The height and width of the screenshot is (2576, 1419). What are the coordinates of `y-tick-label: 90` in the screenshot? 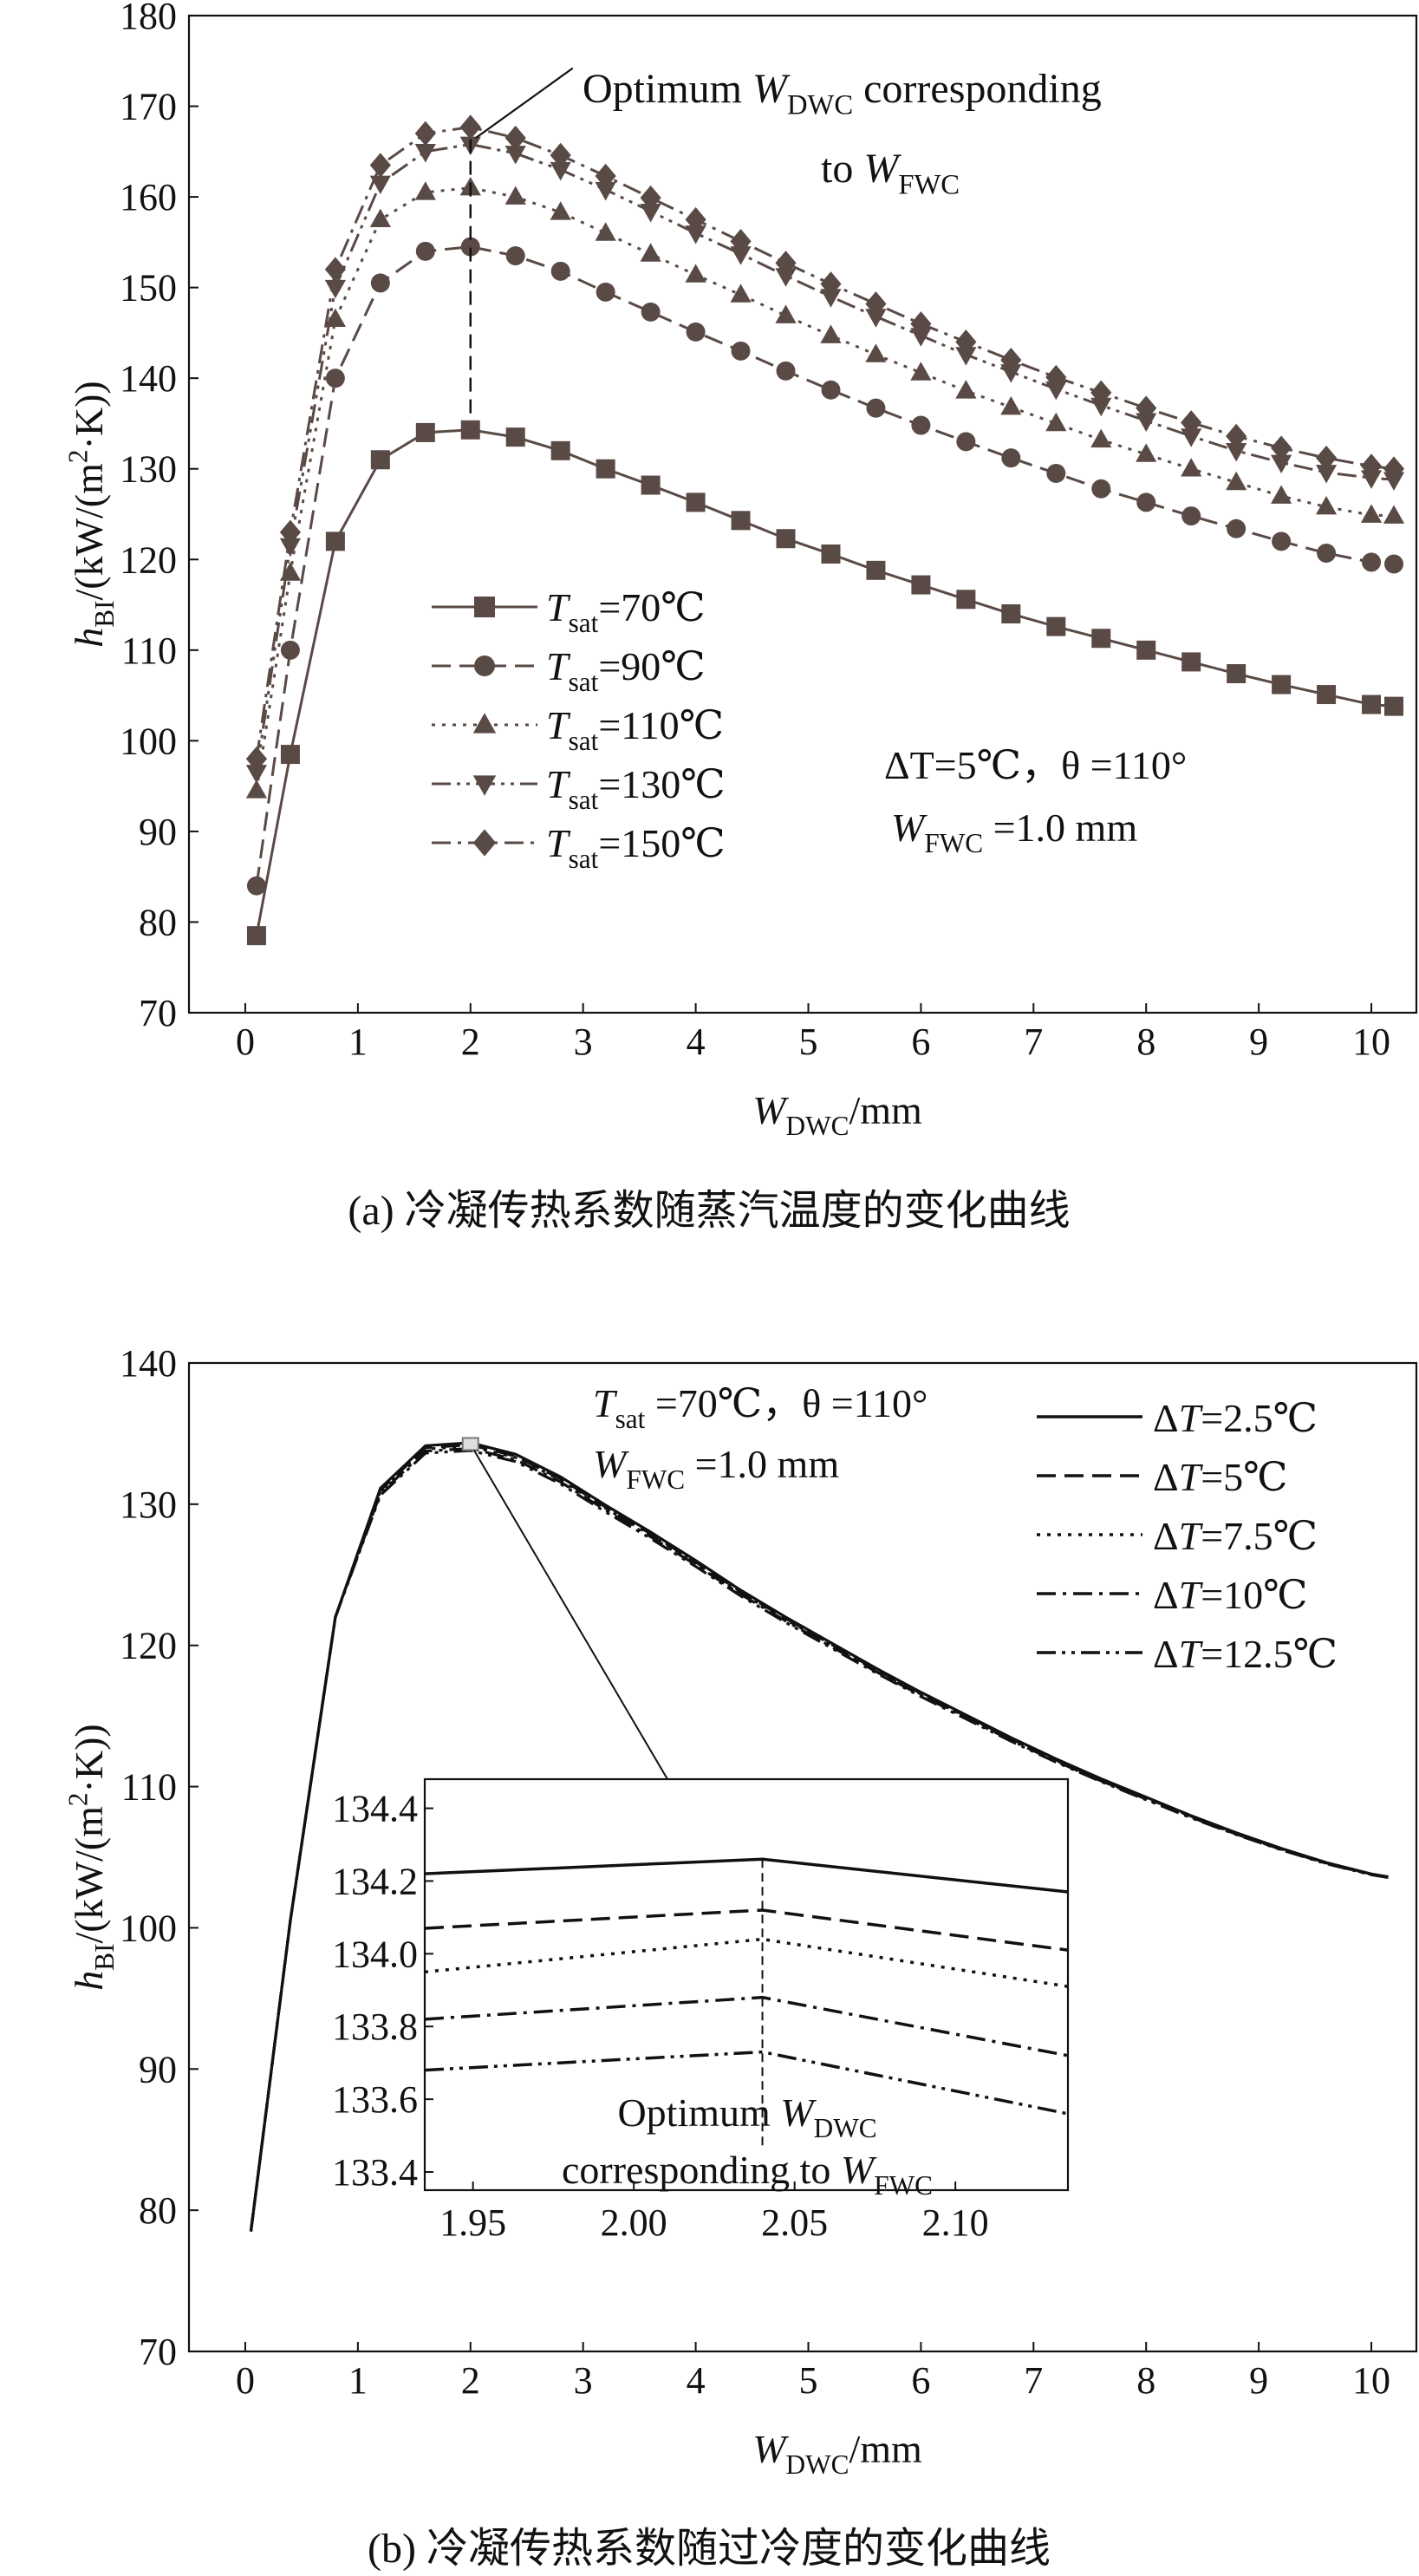 It's located at (158, 832).